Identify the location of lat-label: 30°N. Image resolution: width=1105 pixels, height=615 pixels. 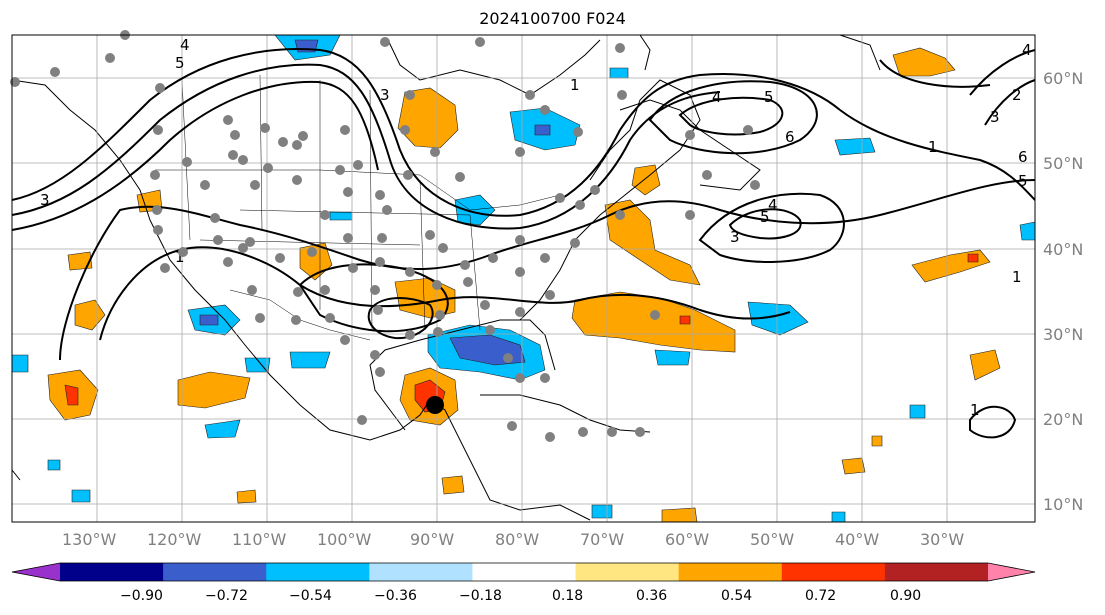
(1063, 334).